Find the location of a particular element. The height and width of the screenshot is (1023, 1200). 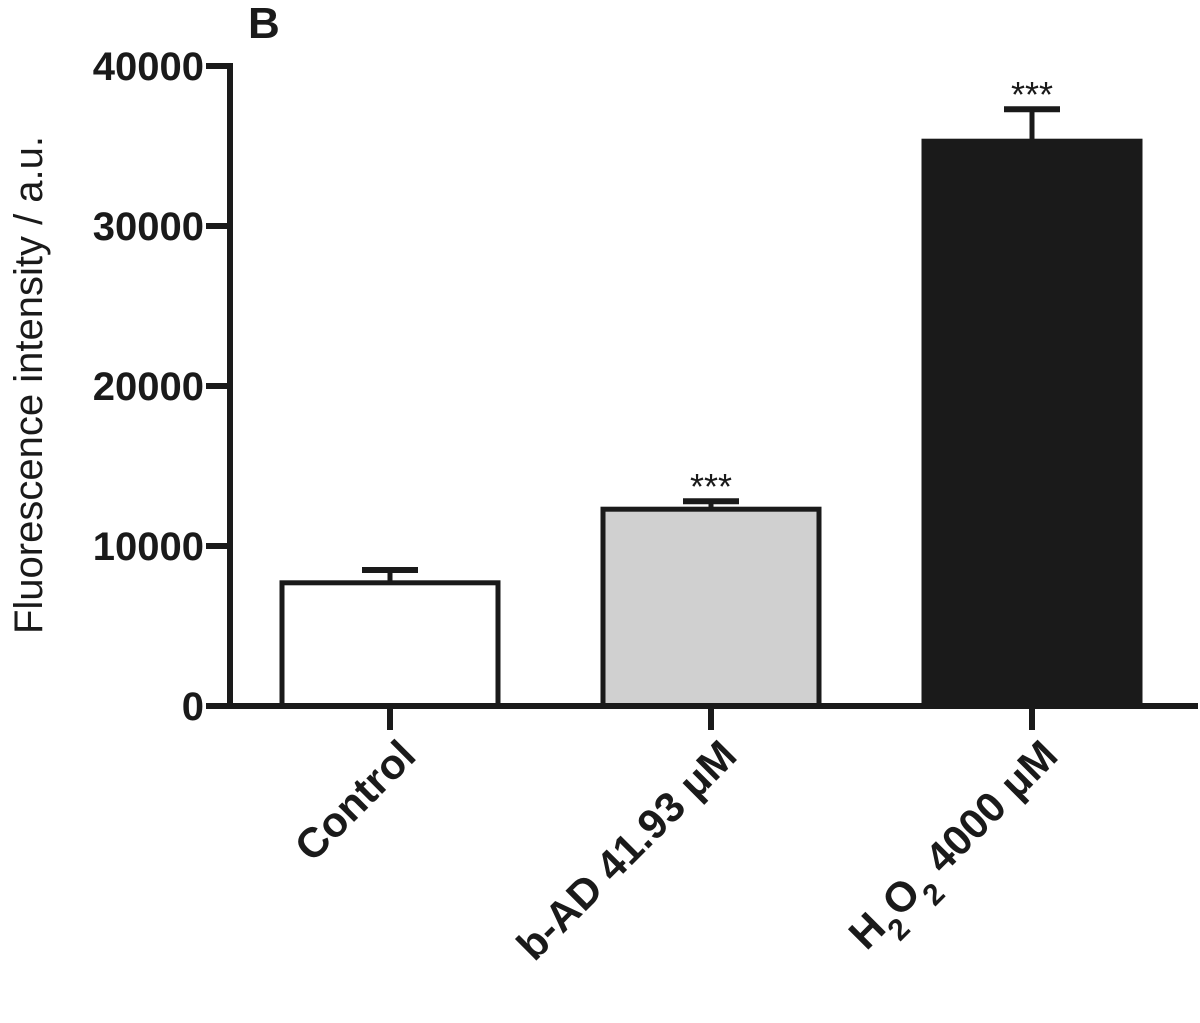

x-tick-label: H2O2 4000 μM is located at coordinates (957, 849).